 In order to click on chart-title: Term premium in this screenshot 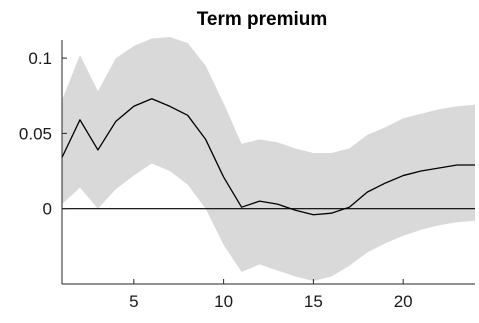, I will do `click(262, 19)`.